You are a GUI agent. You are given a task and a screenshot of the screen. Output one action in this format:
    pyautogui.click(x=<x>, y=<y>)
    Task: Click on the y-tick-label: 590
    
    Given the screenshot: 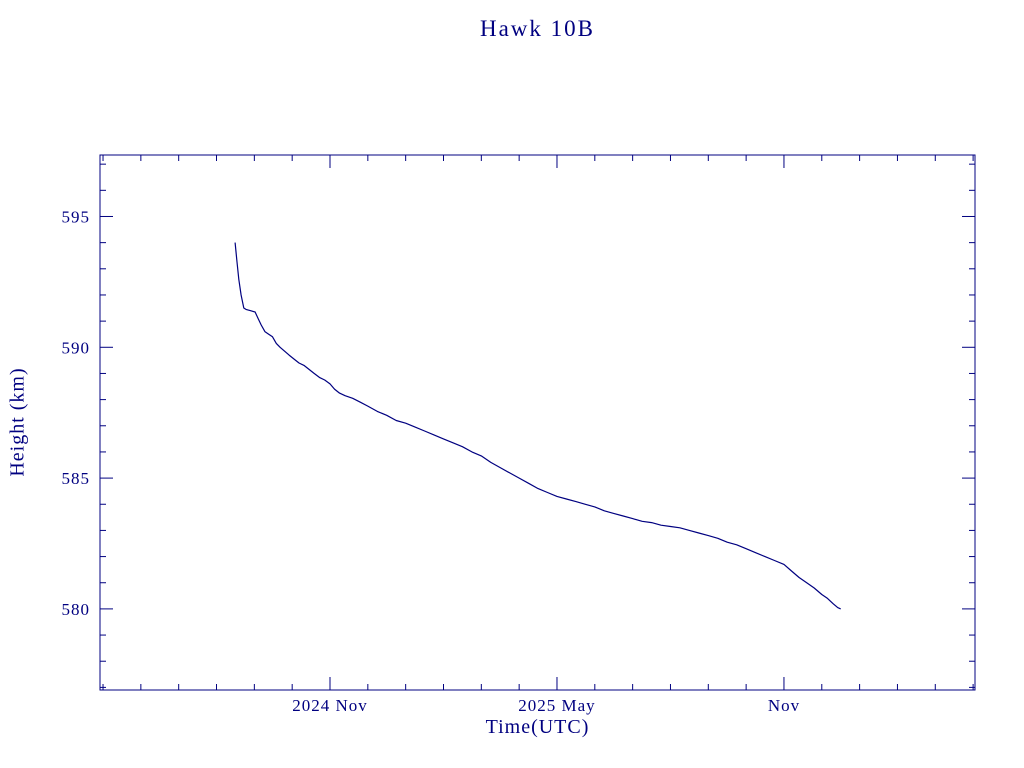 What is the action you would take?
    pyautogui.click(x=76, y=347)
    